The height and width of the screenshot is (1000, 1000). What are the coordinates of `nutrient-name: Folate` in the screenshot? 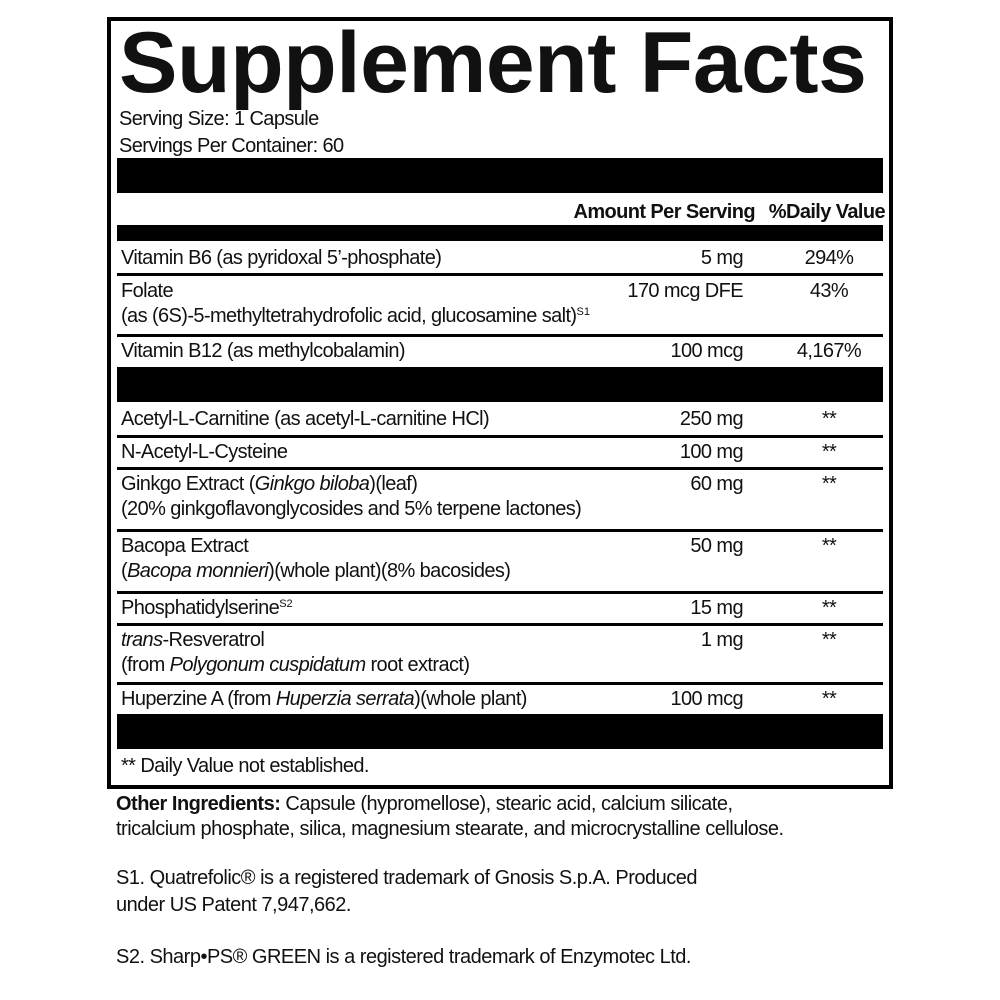 It's located at (147, 291).